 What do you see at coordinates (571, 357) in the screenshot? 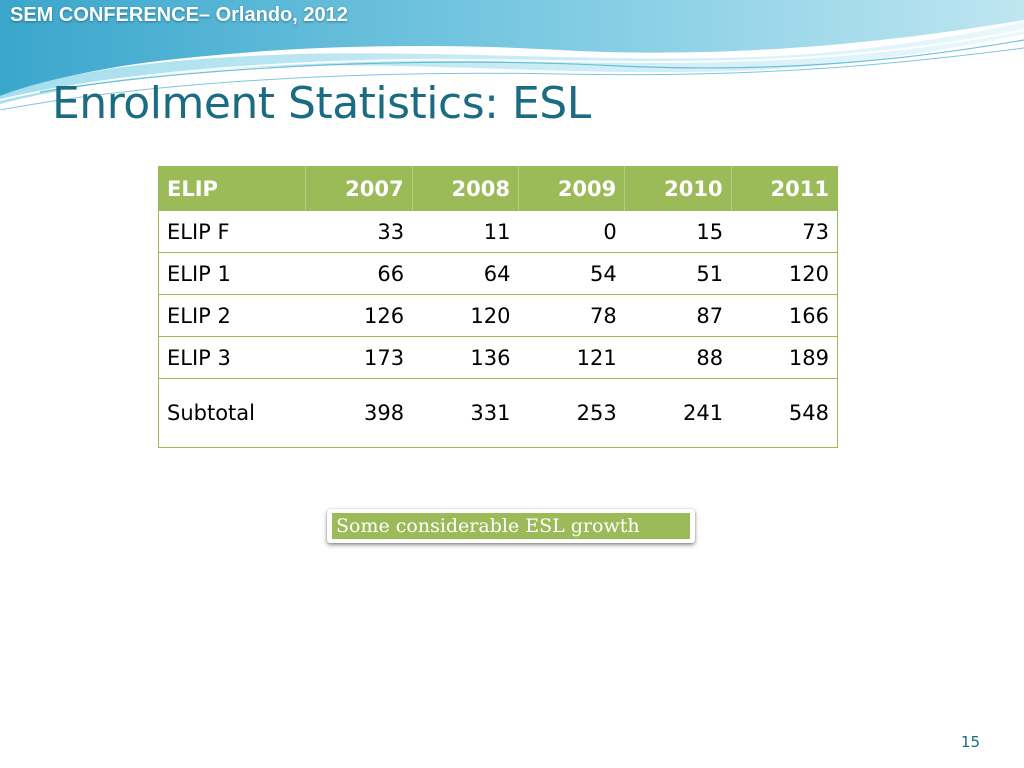
I see `table-cell: 121` at bounding box center [571, 357].